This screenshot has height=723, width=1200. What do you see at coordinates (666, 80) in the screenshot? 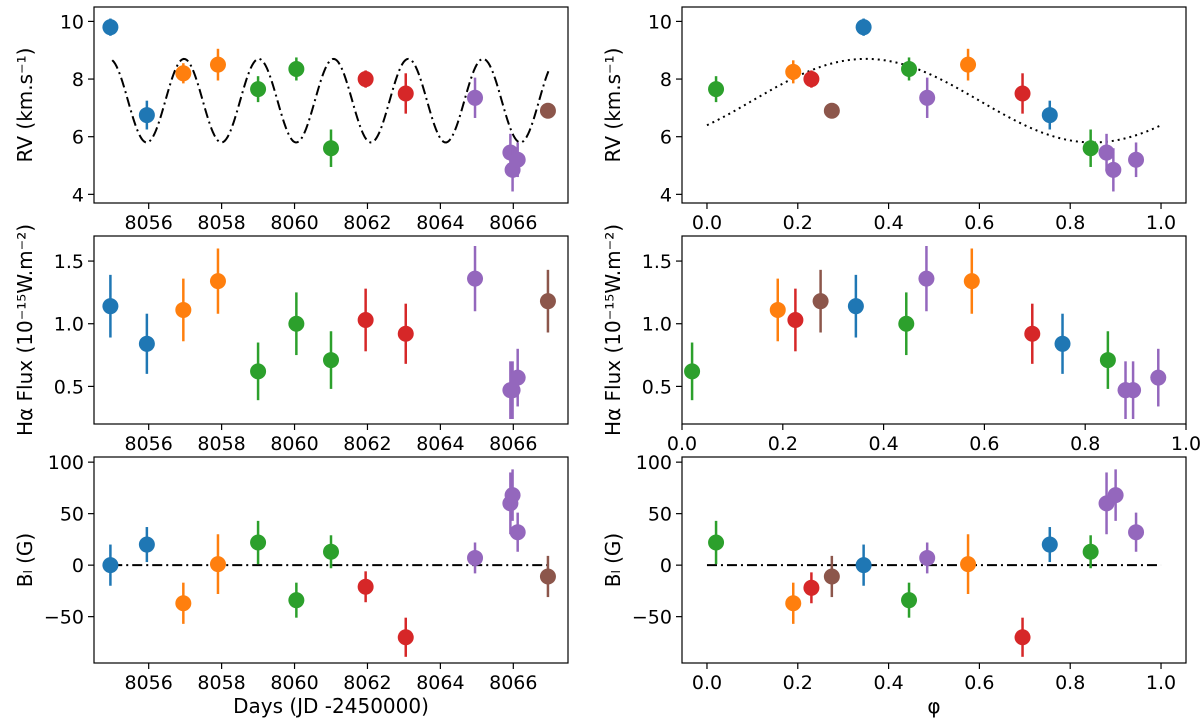
I see `y-tick-label: 8` at bounding box center [666, 80].